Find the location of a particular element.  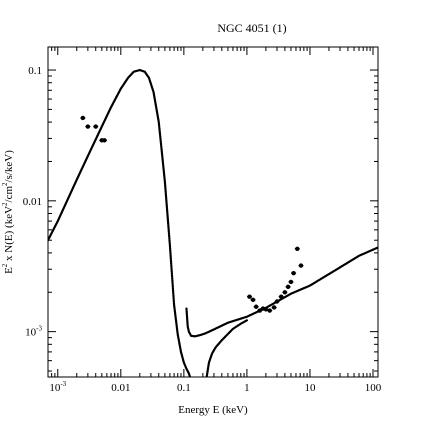

y-tick-label: 10-3 is located at coordinates (33, 332).